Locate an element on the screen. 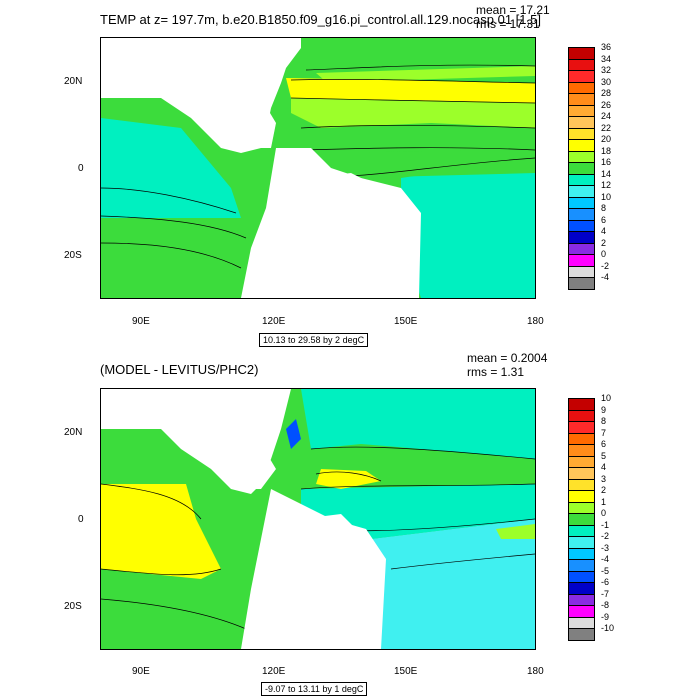 The width and height of the screenshot is (700, 700). colorbar-label: 28 is located at coordinates (606, 93).